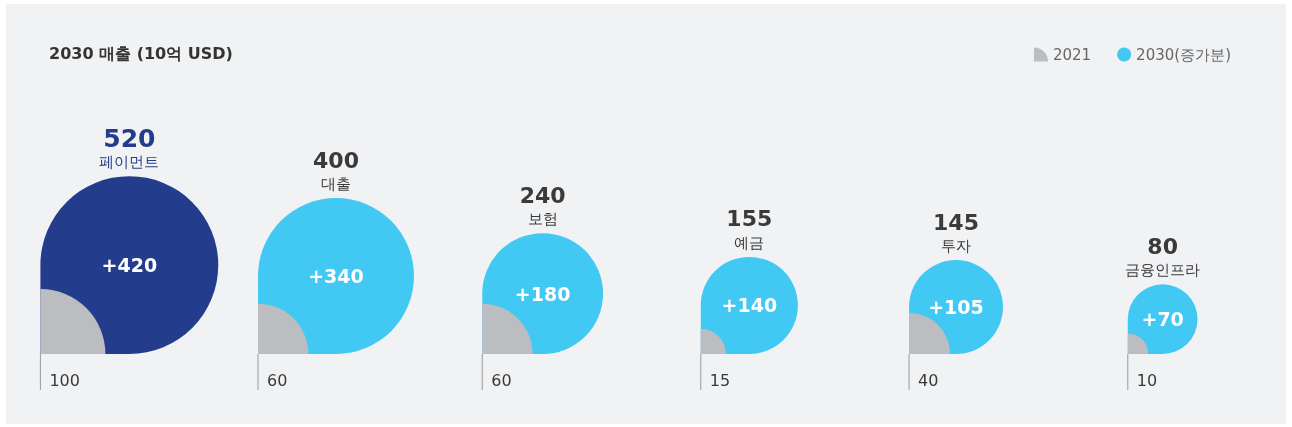  Describe the element at coordinates (956, 246) in the screenshot. I see `category-label: 투자` at that location.